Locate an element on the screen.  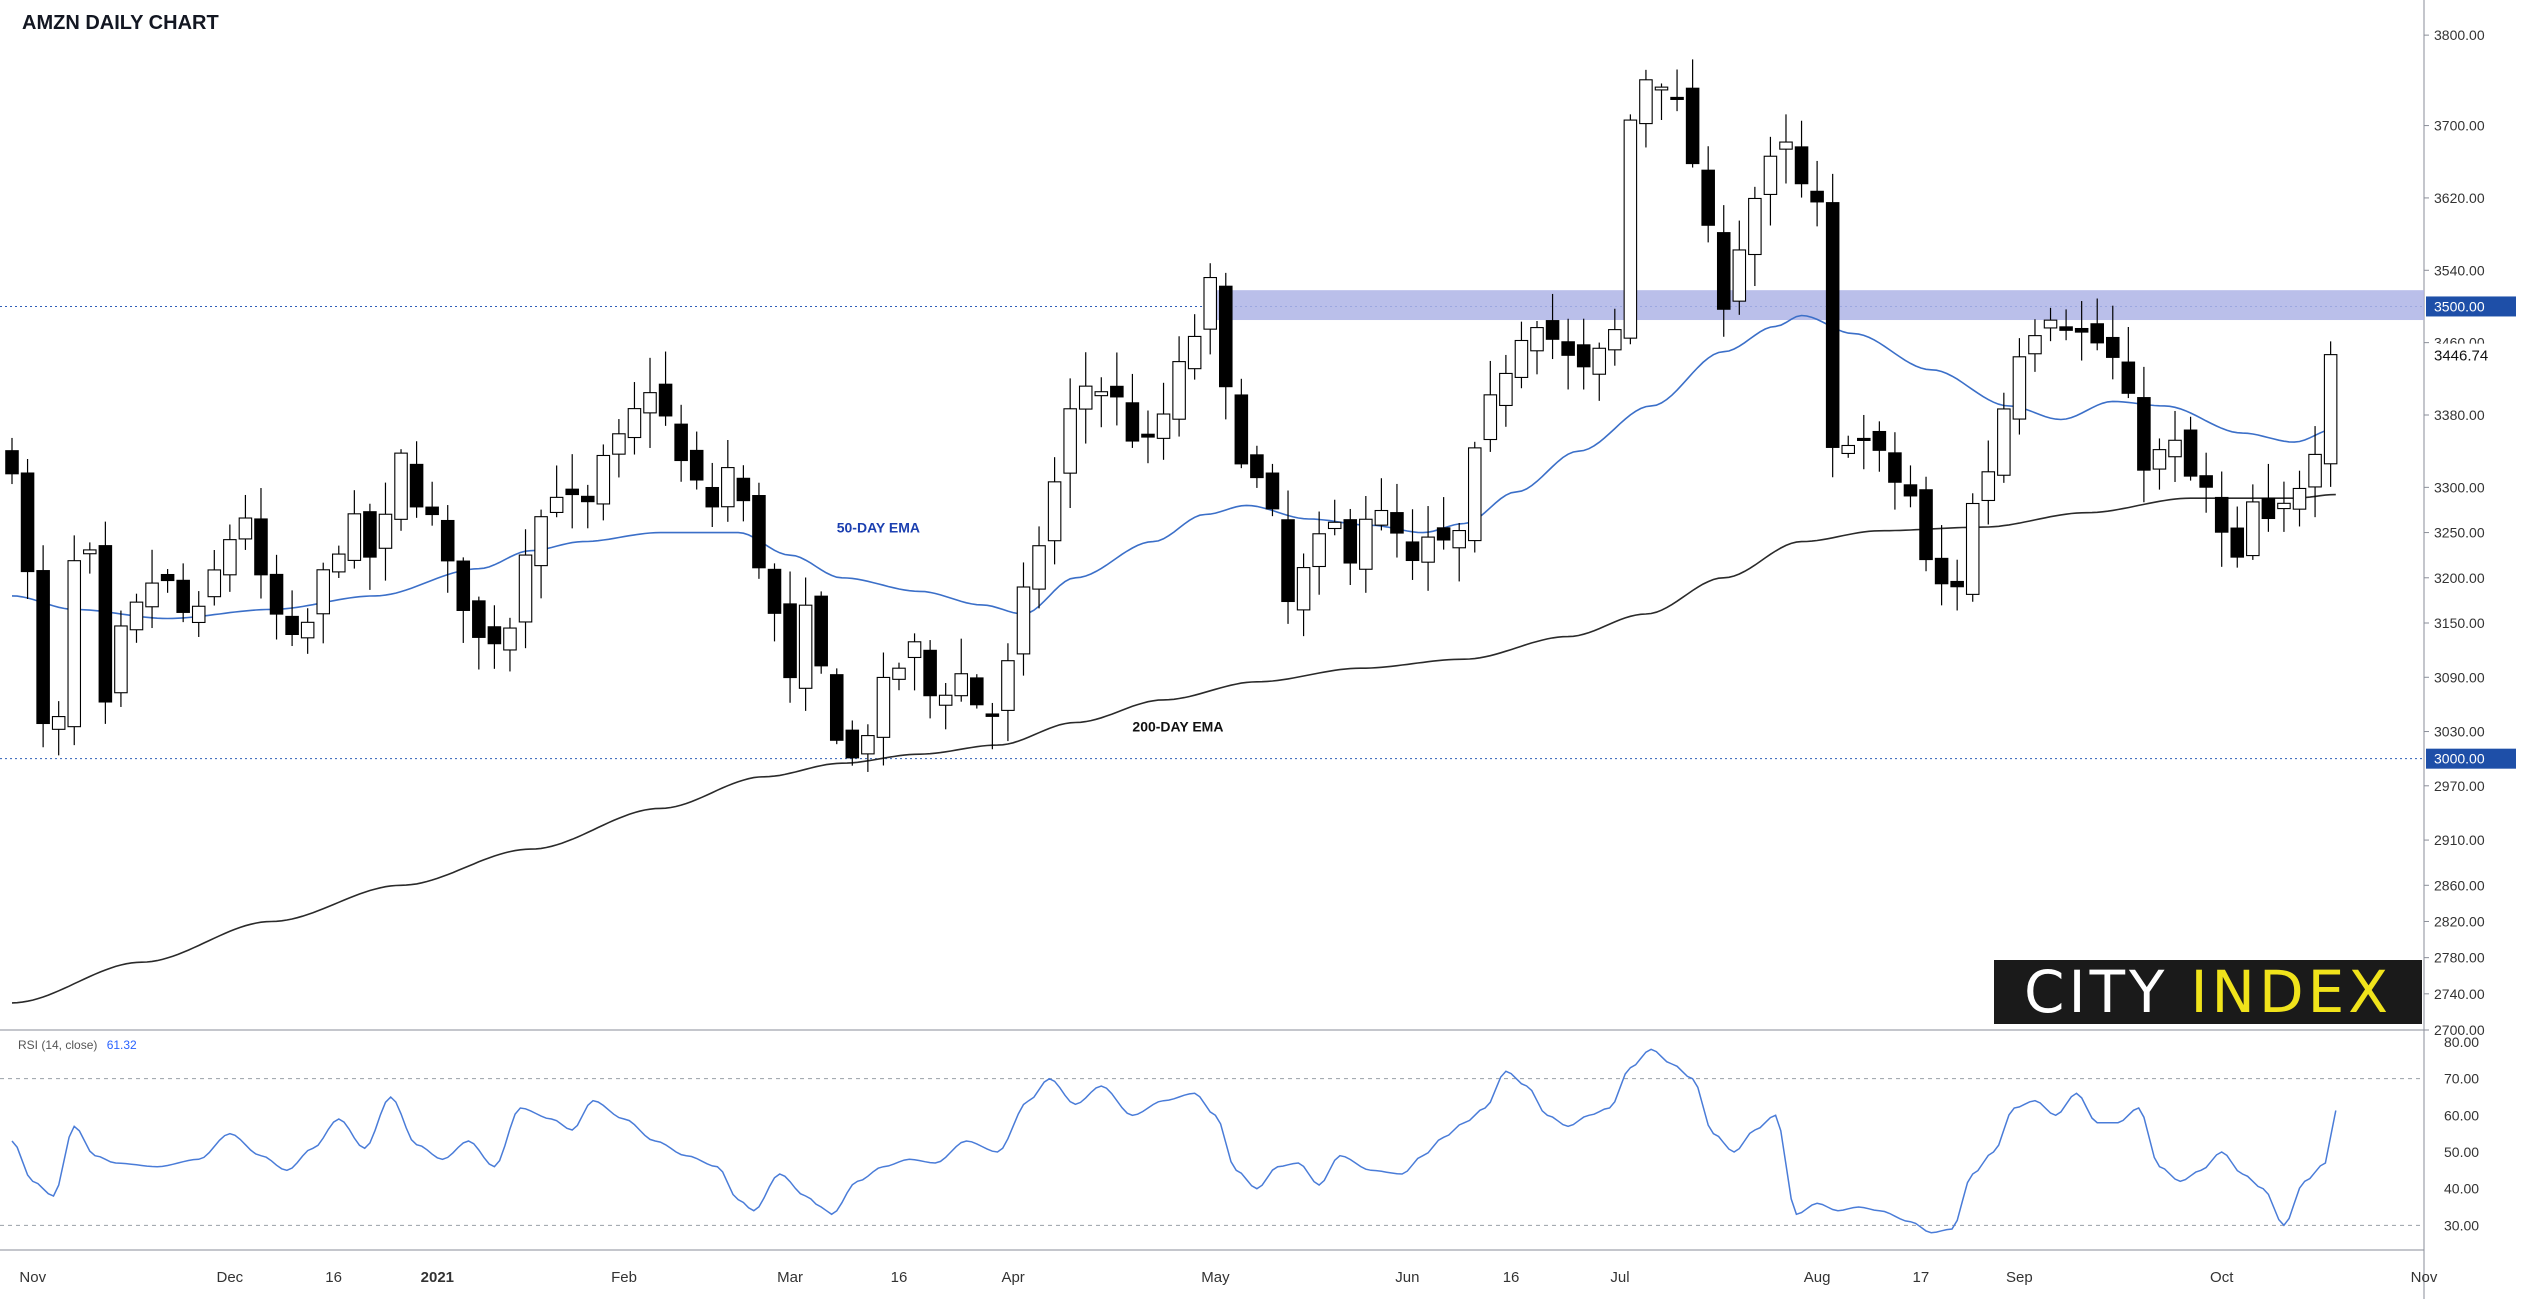
time-tick-label: Sep is located at coordinates (2019, 1277).